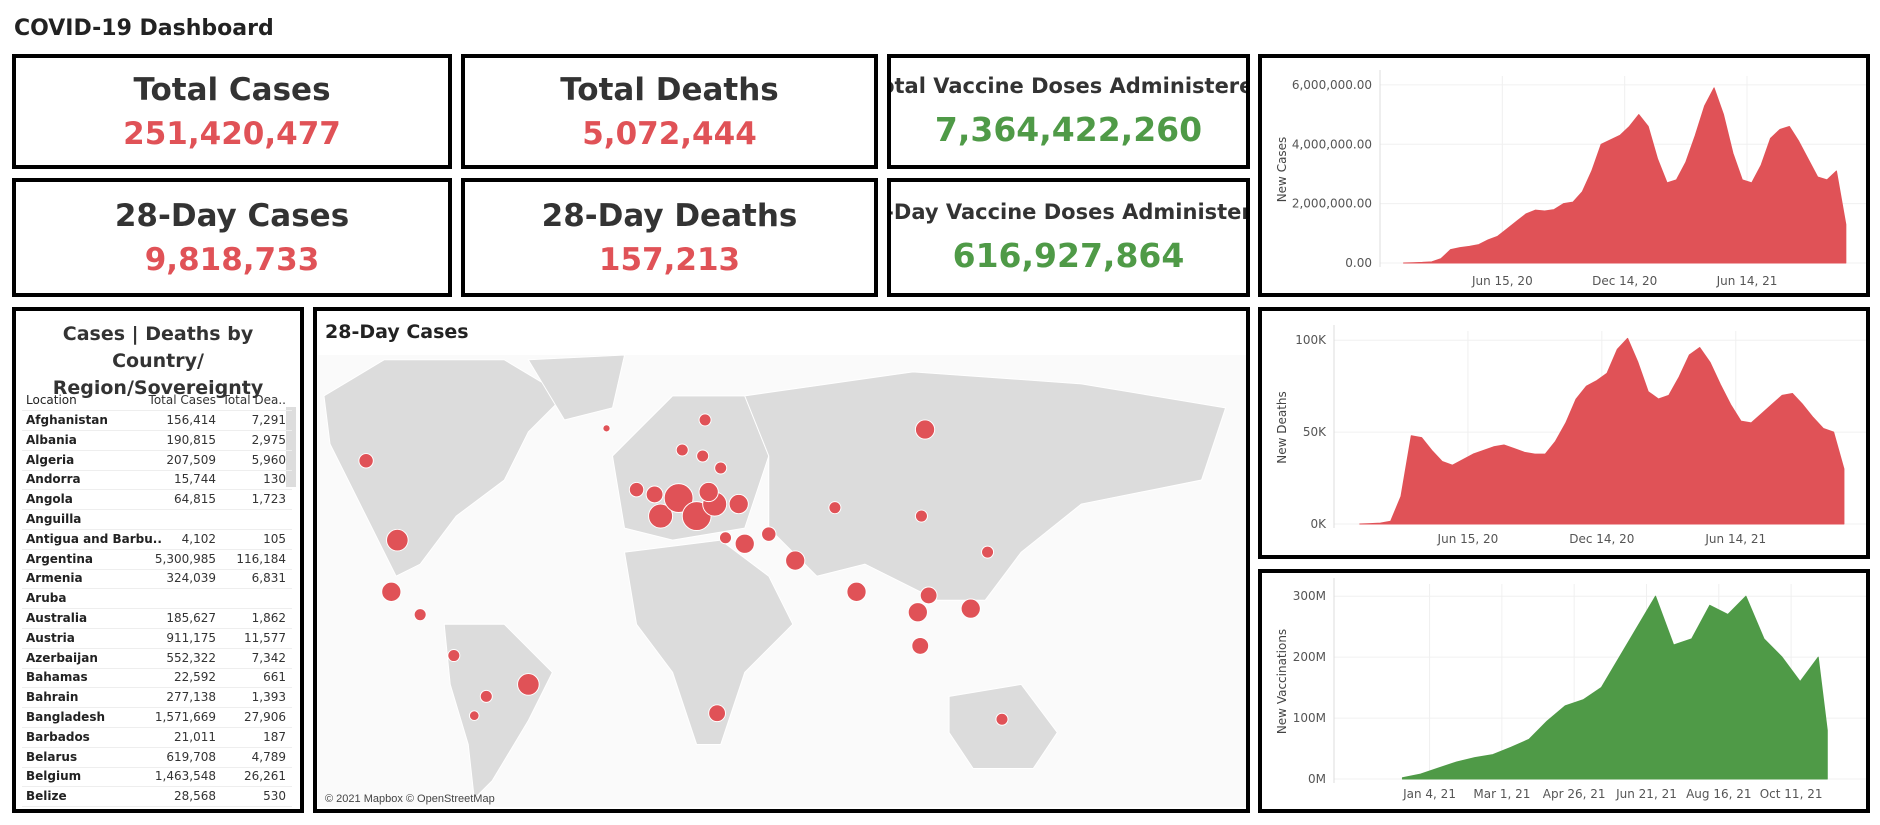 The width and height of the screenshot is (1880, 825). I want to click on table-row: Andorra 15,744 130, so click(157, 480).